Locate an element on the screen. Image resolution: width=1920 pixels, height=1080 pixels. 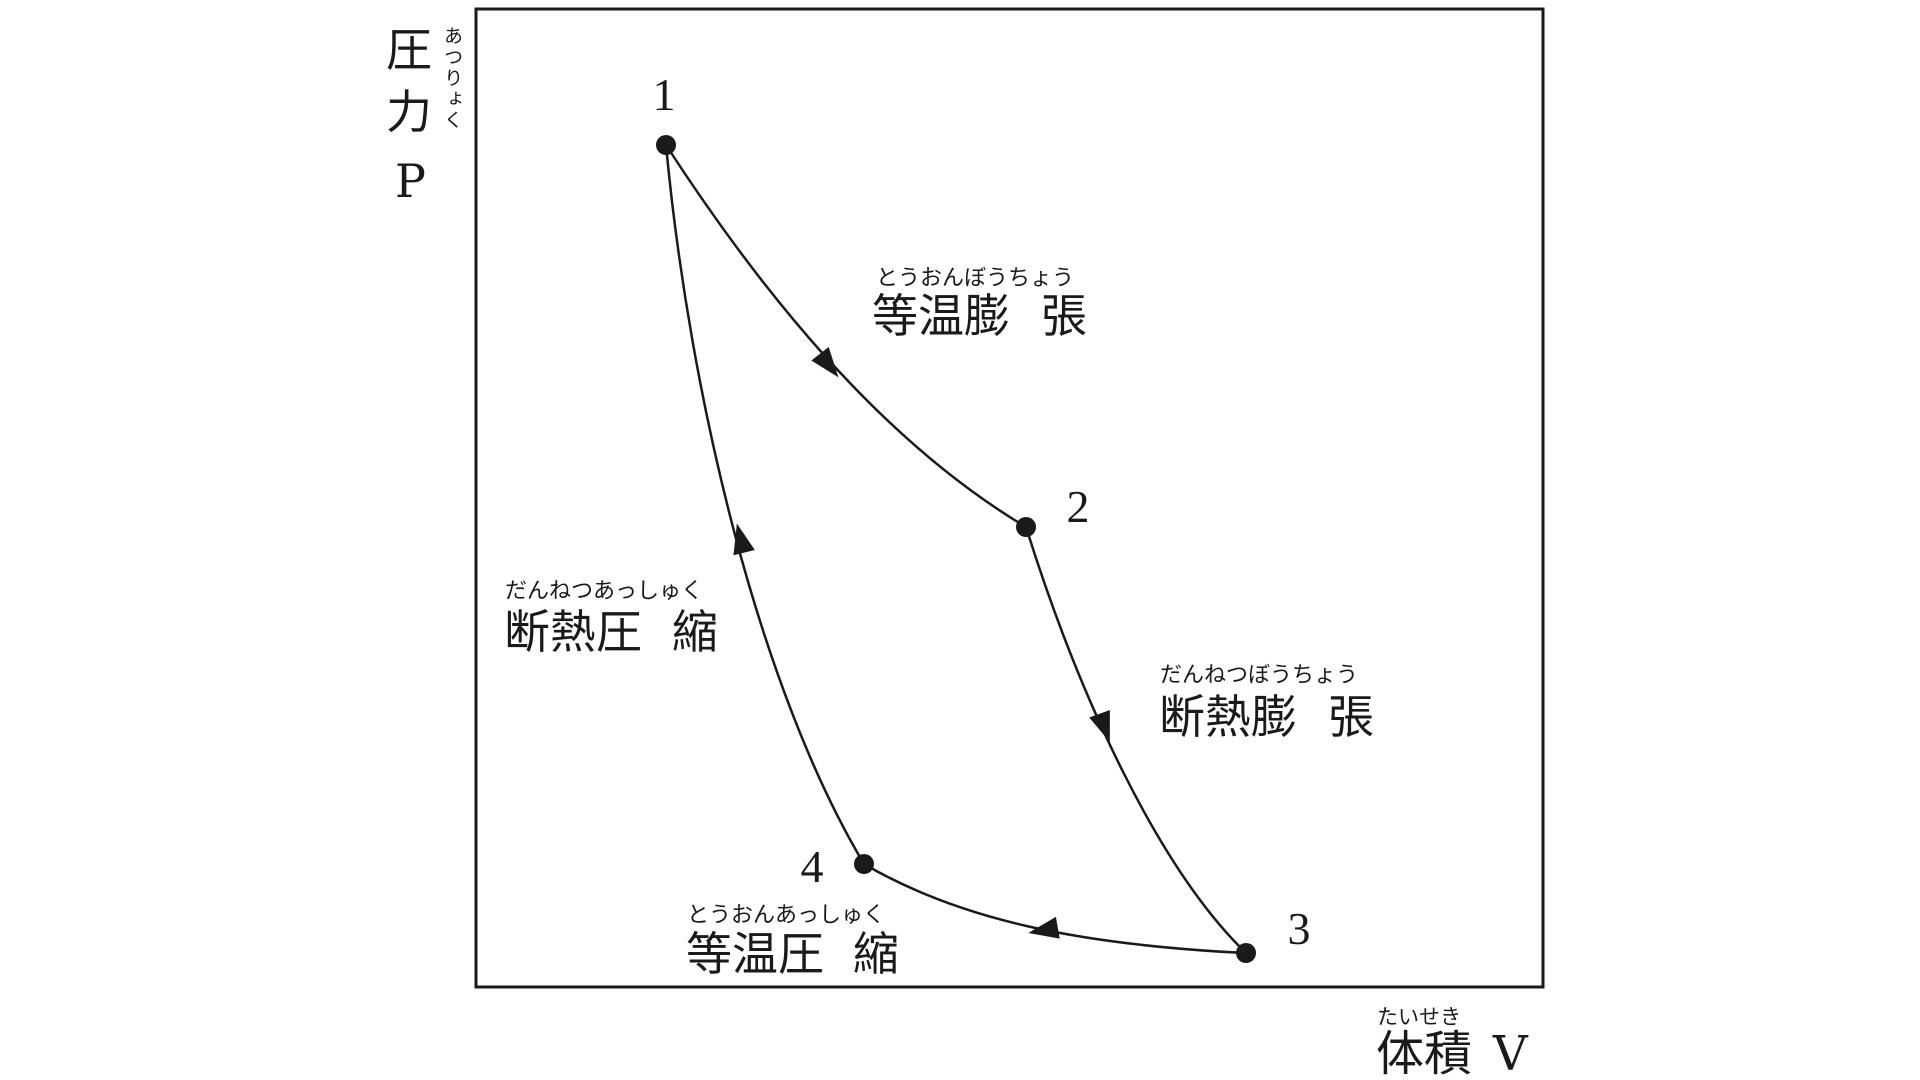
process-ruby-isothermal-expansion: とうおんぼうちょう is located at coordinates (975, 278).